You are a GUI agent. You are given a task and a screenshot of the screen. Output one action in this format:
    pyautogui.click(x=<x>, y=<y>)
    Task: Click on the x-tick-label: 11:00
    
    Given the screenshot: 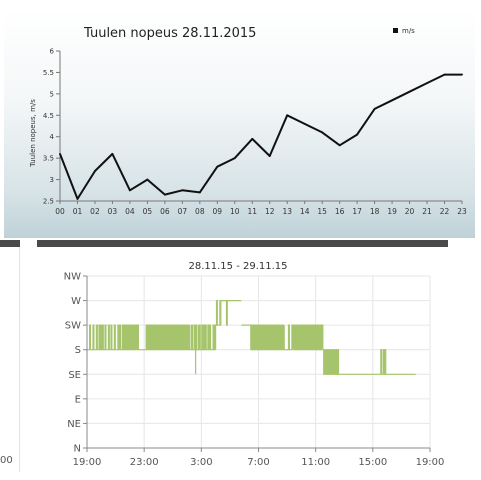 What is the action you would take?
    pyautogui.click(x=315, y=462)
    